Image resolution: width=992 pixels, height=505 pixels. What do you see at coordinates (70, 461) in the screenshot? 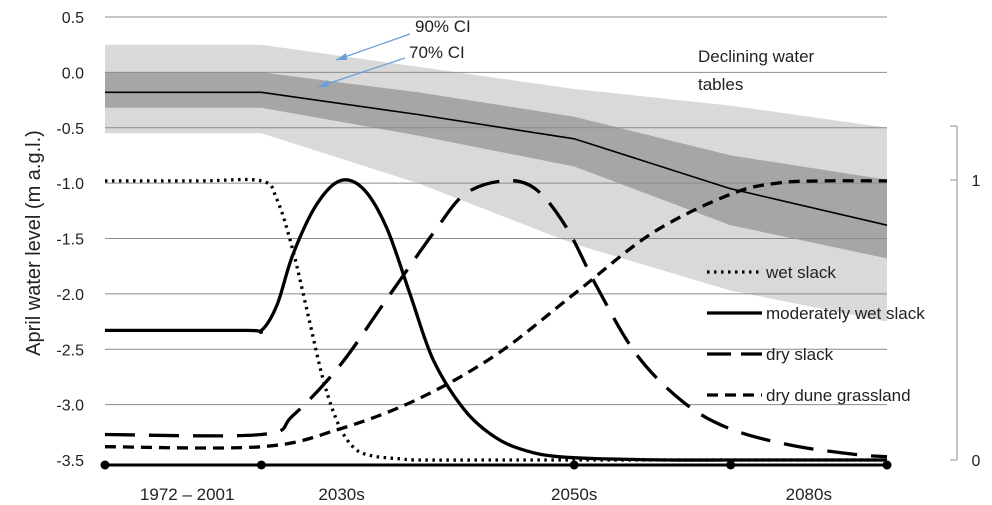
I see `y-tick-label: -3.5` at bounding box center [70, 461].